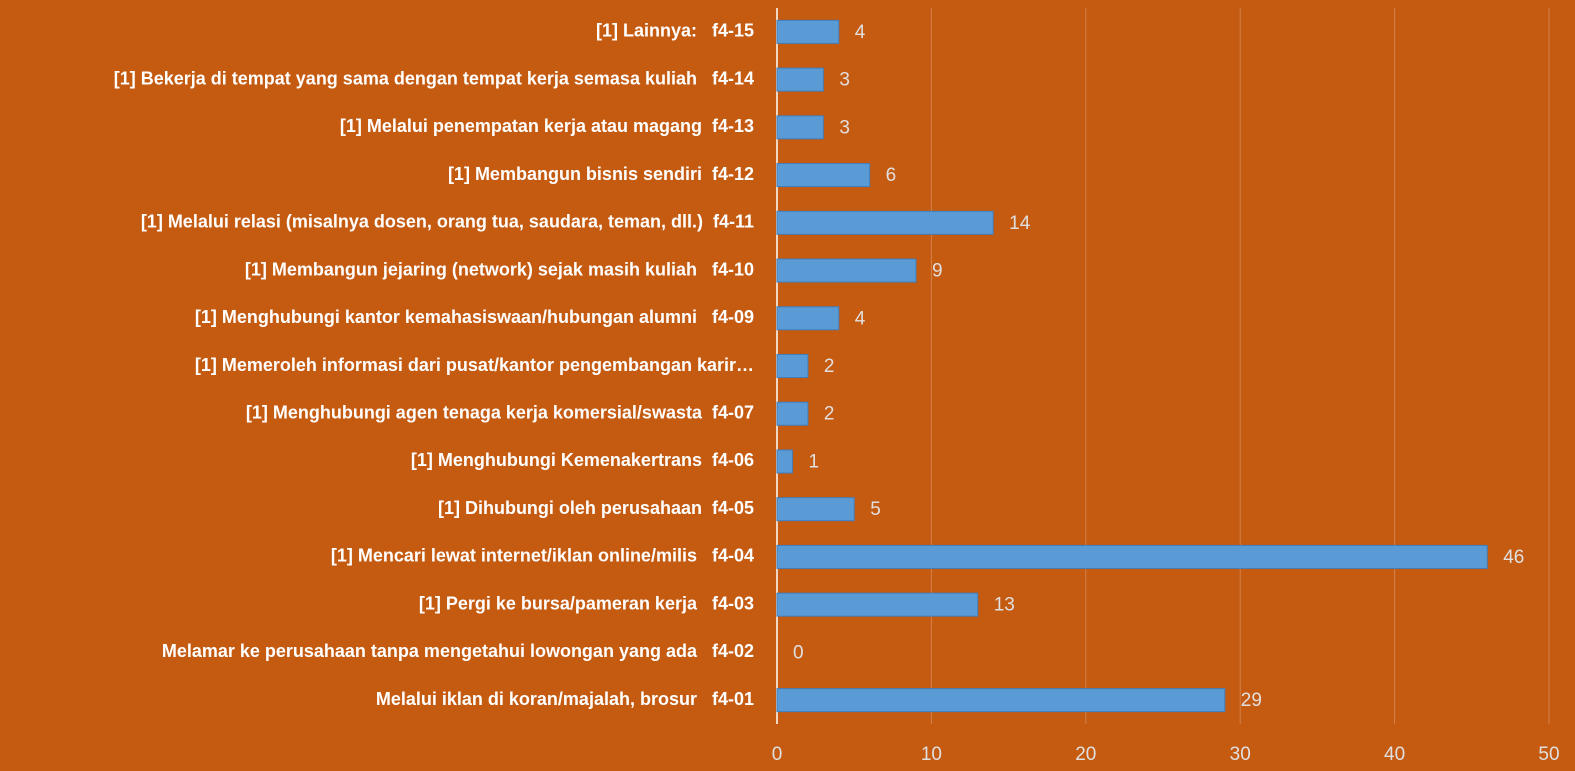 Image resolution: width=1575 pixels, height=771 pixels. What do you see at coordinates (1513, 557) in the screenshot?
I see `value-label: 46` at bounding box center [1513, 557].